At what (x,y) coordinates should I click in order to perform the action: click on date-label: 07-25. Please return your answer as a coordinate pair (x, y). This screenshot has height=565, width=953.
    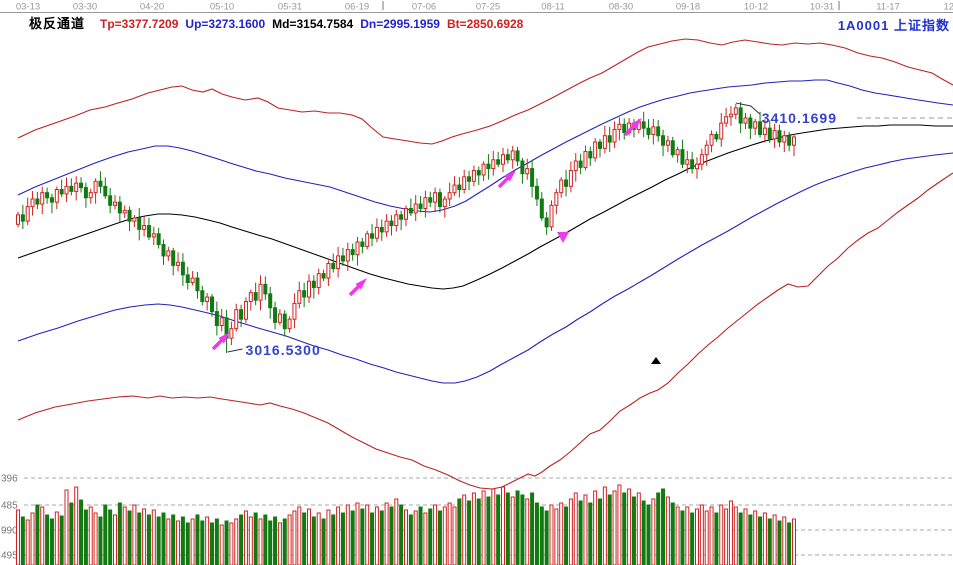
    Looking at the image, I should click on (488, 7).